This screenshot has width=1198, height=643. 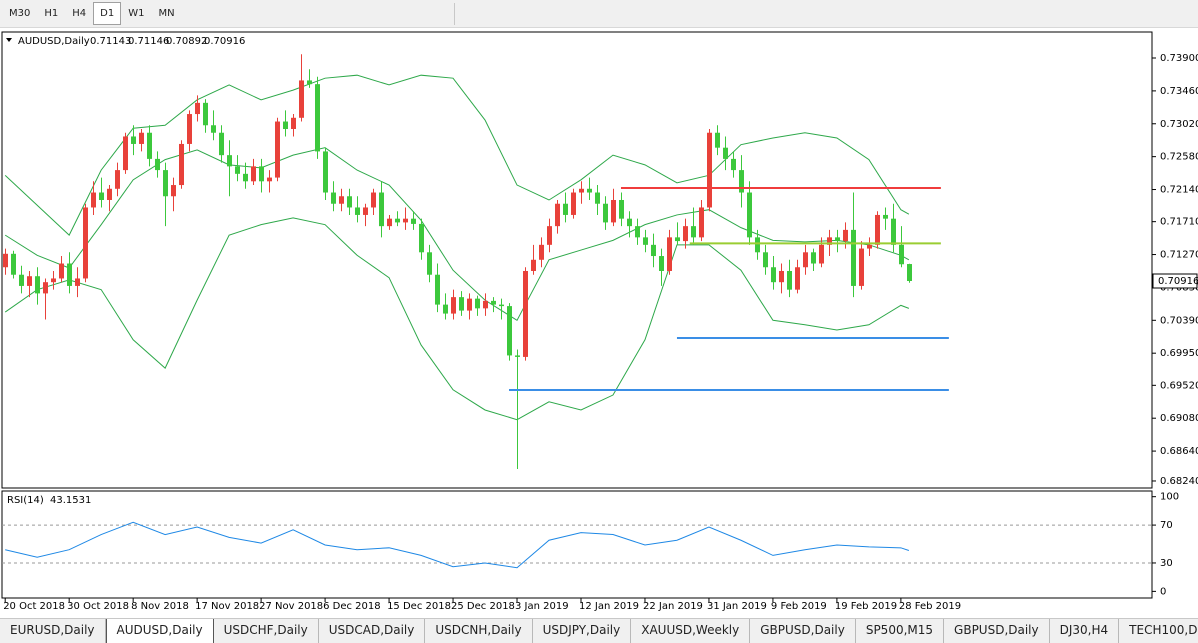 I want to click on y-tick-label: 0.72140, so click(x=1179, y=190).